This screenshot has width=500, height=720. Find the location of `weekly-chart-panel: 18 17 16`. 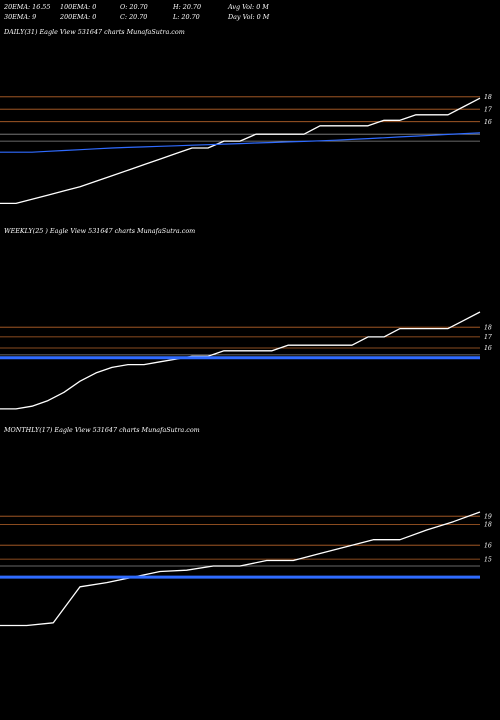

weekly-chart-panel: 18 17 16 is located at coordinates (246, 360).